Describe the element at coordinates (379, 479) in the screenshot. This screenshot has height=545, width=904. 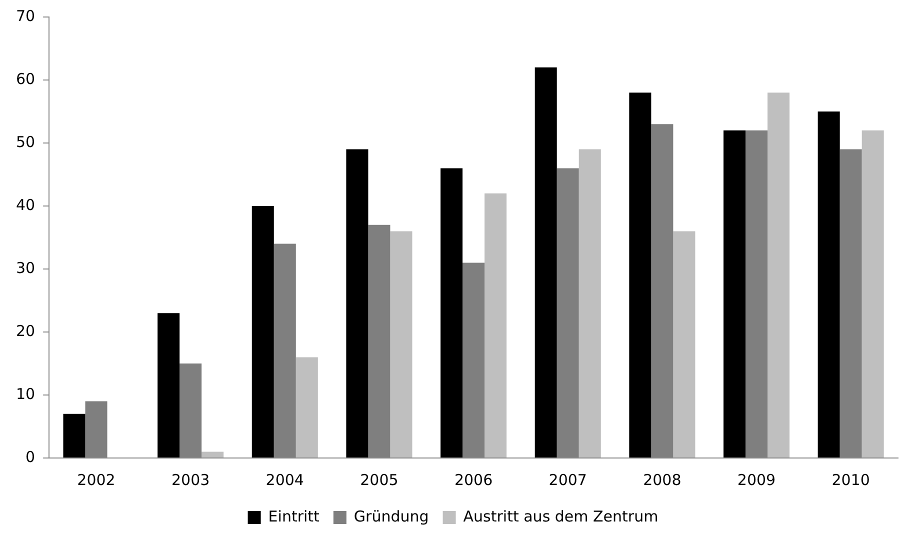
I see `x-tick-label: 2005` at that location.